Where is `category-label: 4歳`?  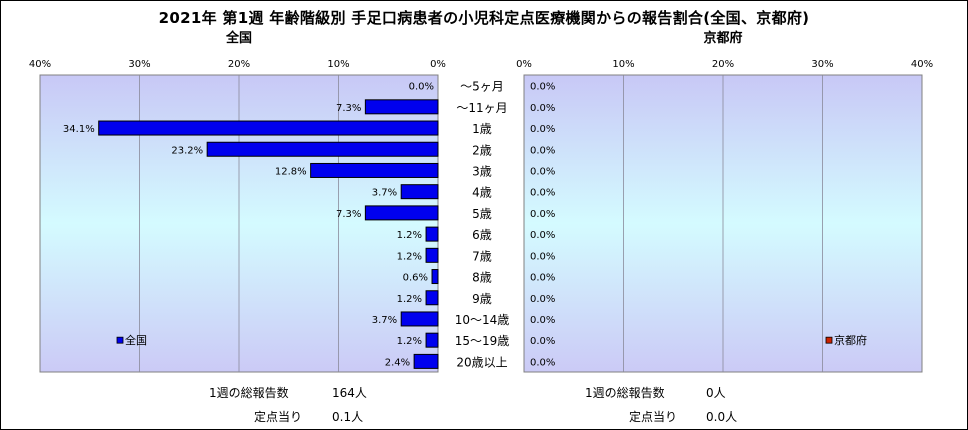 category-label: 4歳 is located at coordinates (482, 193).